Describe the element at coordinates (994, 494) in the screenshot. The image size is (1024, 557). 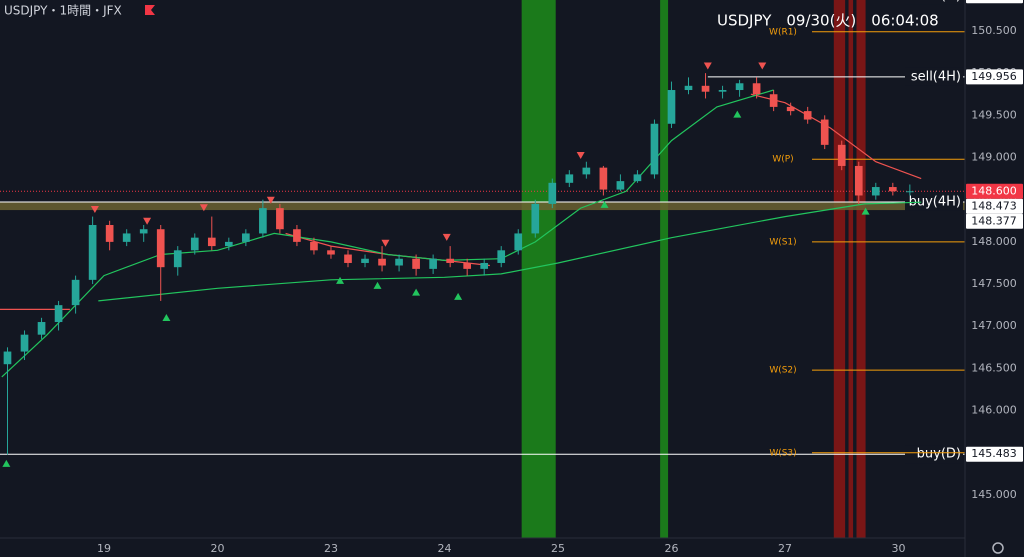
I see `y-tick-label: 145.000` at that location.